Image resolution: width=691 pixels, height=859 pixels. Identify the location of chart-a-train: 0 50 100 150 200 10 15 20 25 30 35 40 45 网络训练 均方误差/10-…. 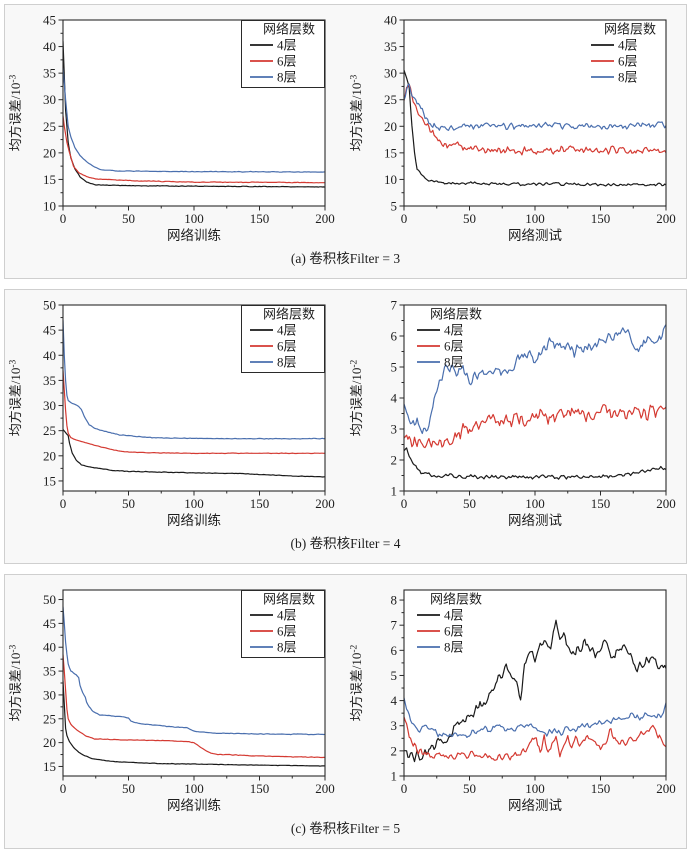
(175, 129).